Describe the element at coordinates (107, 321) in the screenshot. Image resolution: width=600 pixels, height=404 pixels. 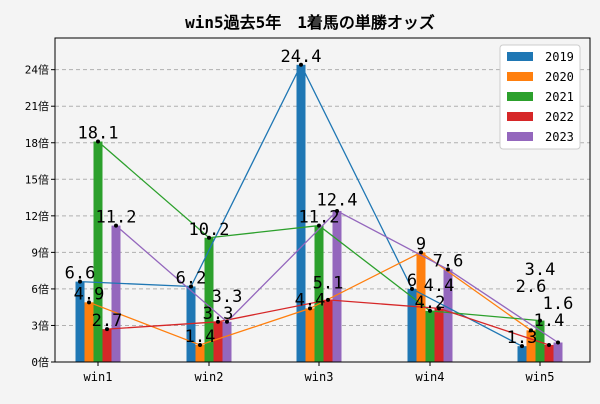
I see `data-label-2022-win1: 2.7` at that location.